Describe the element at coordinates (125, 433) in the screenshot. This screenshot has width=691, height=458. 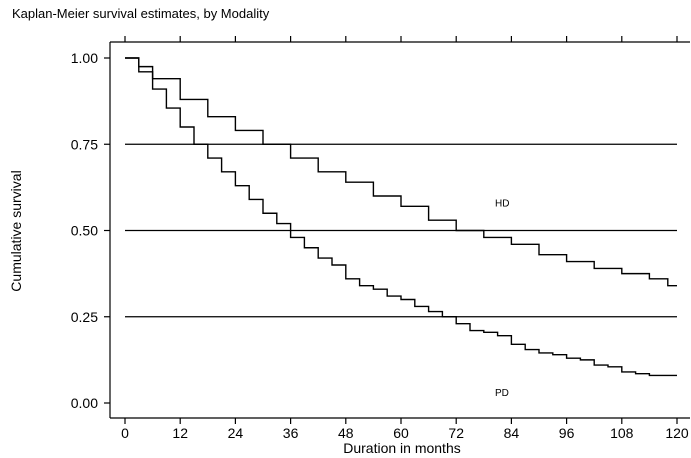
I see `x-tick-label-0: 0` at that location.